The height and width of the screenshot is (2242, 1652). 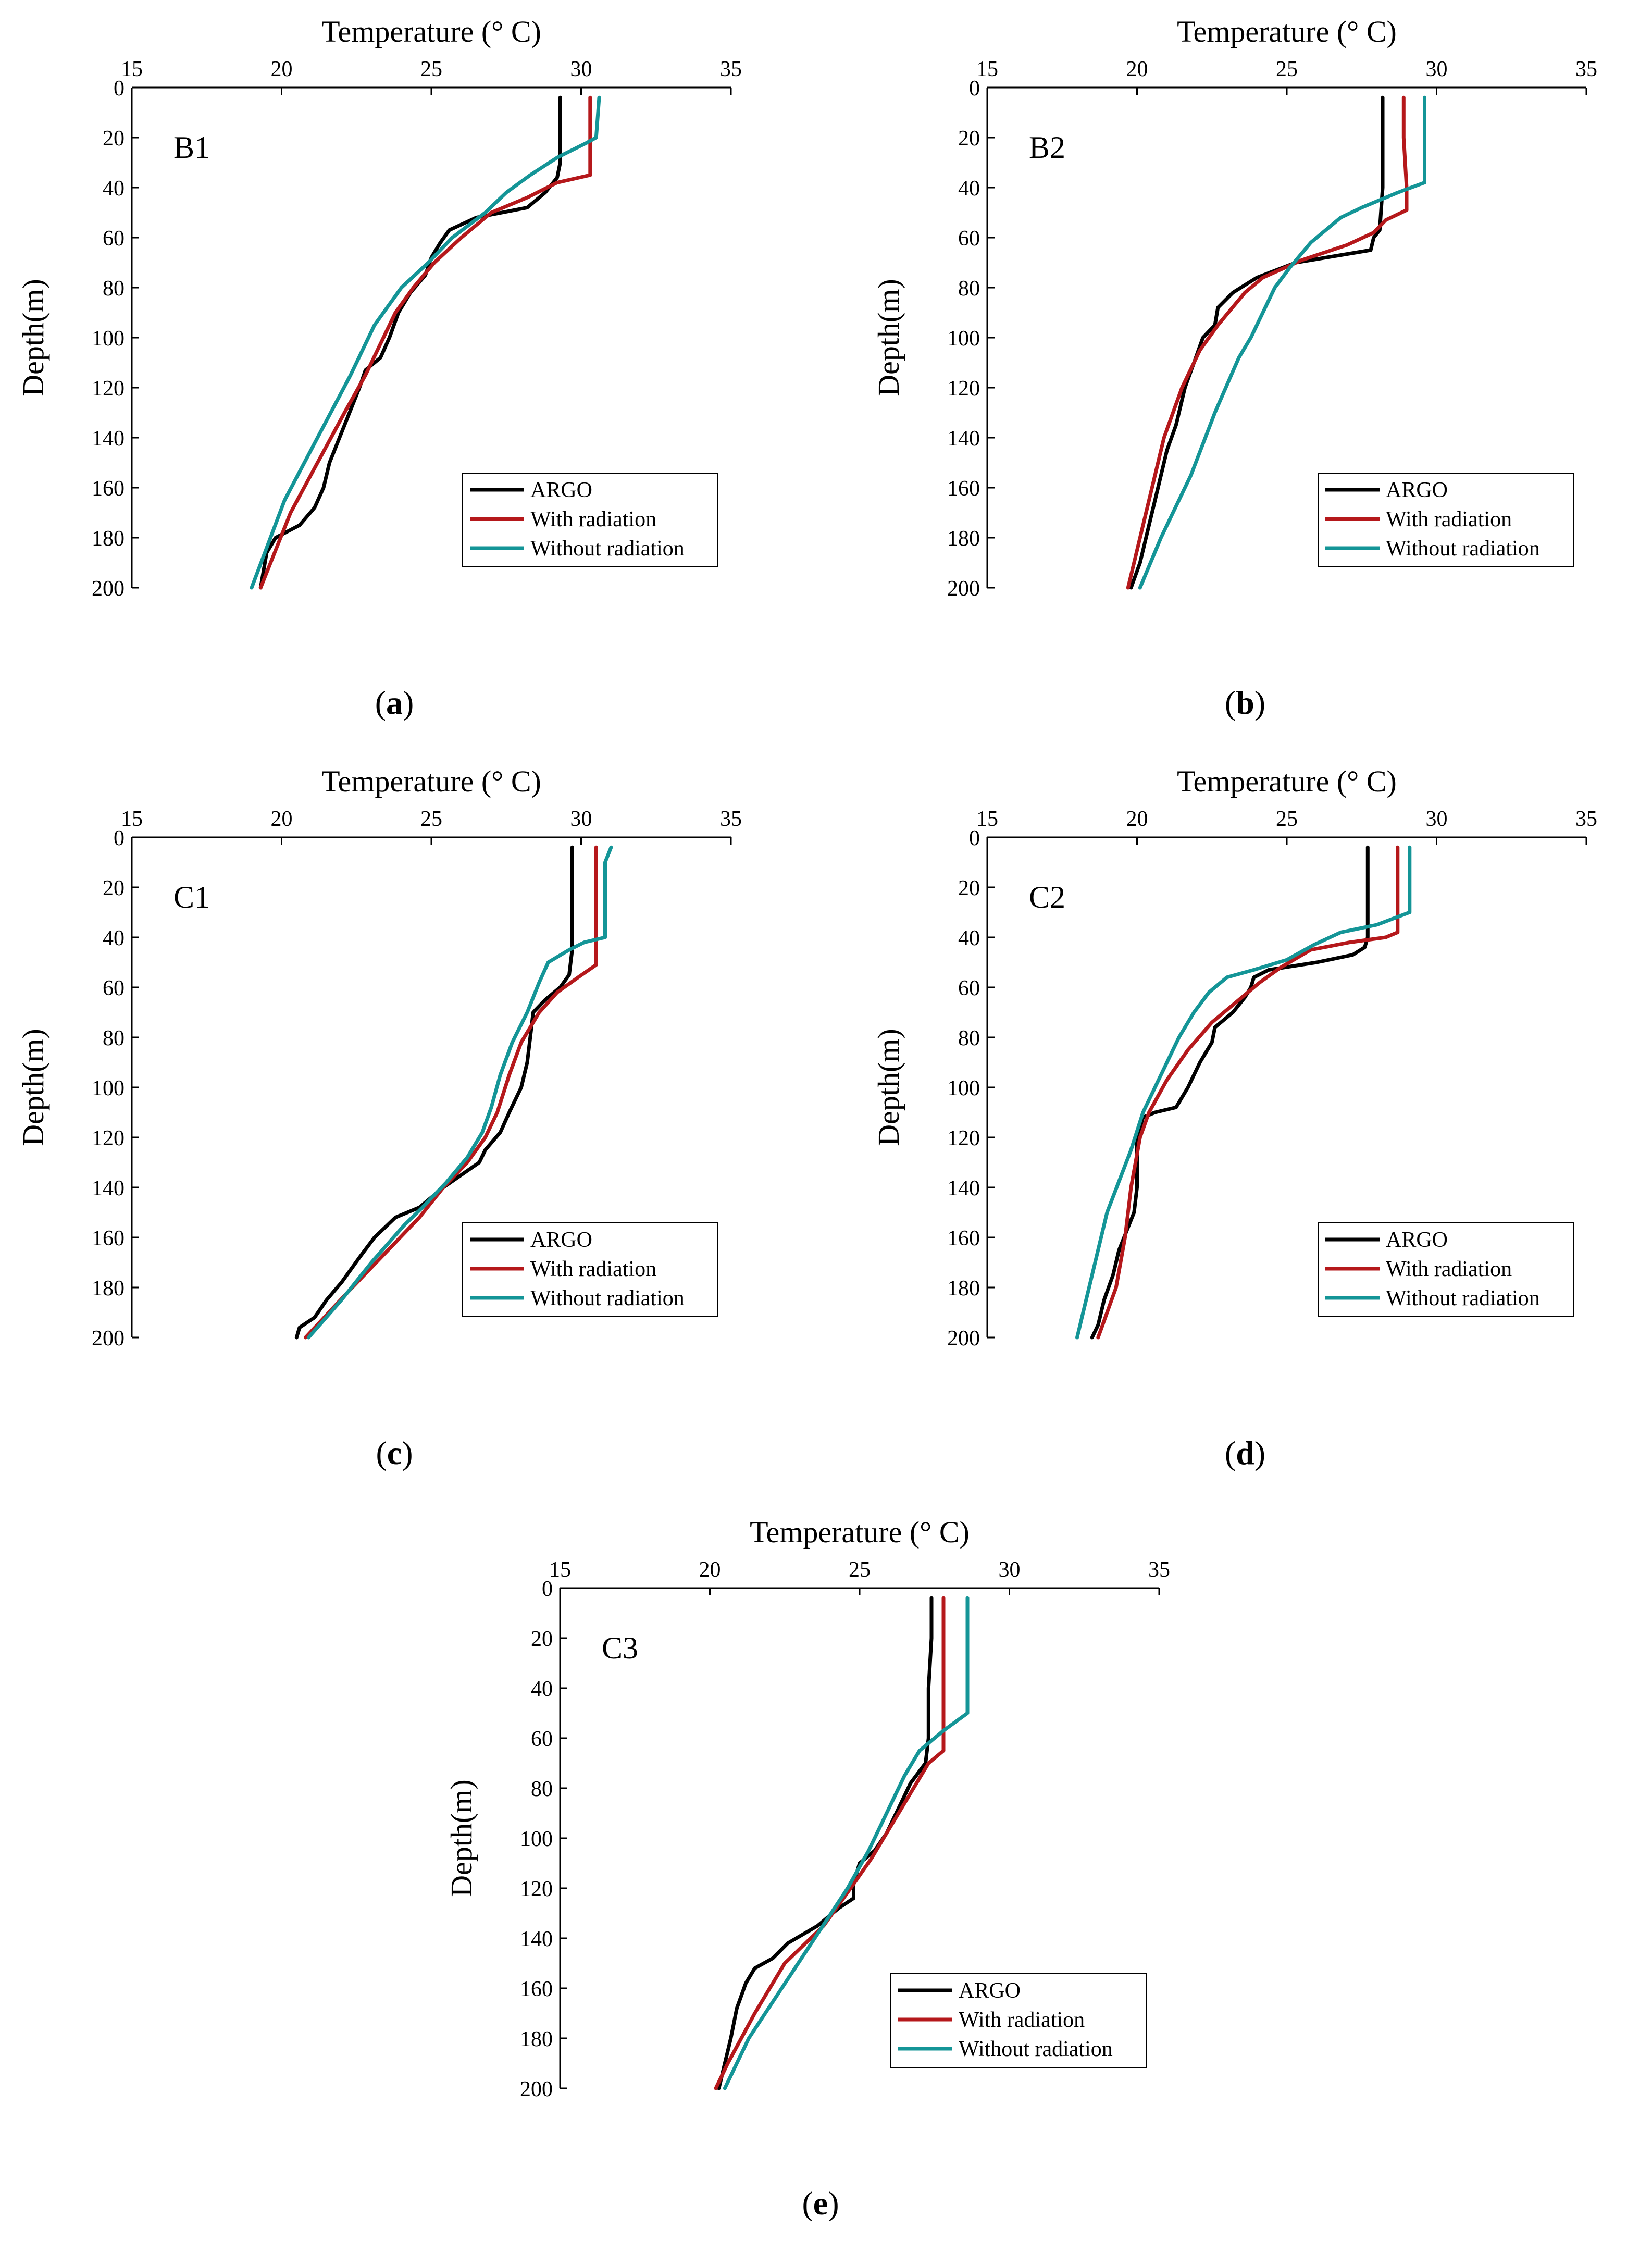 What do you see at coordinates (1047, 147) in the screenshot?
I see `panel-label: B2` at bounding box center [1047, 147].